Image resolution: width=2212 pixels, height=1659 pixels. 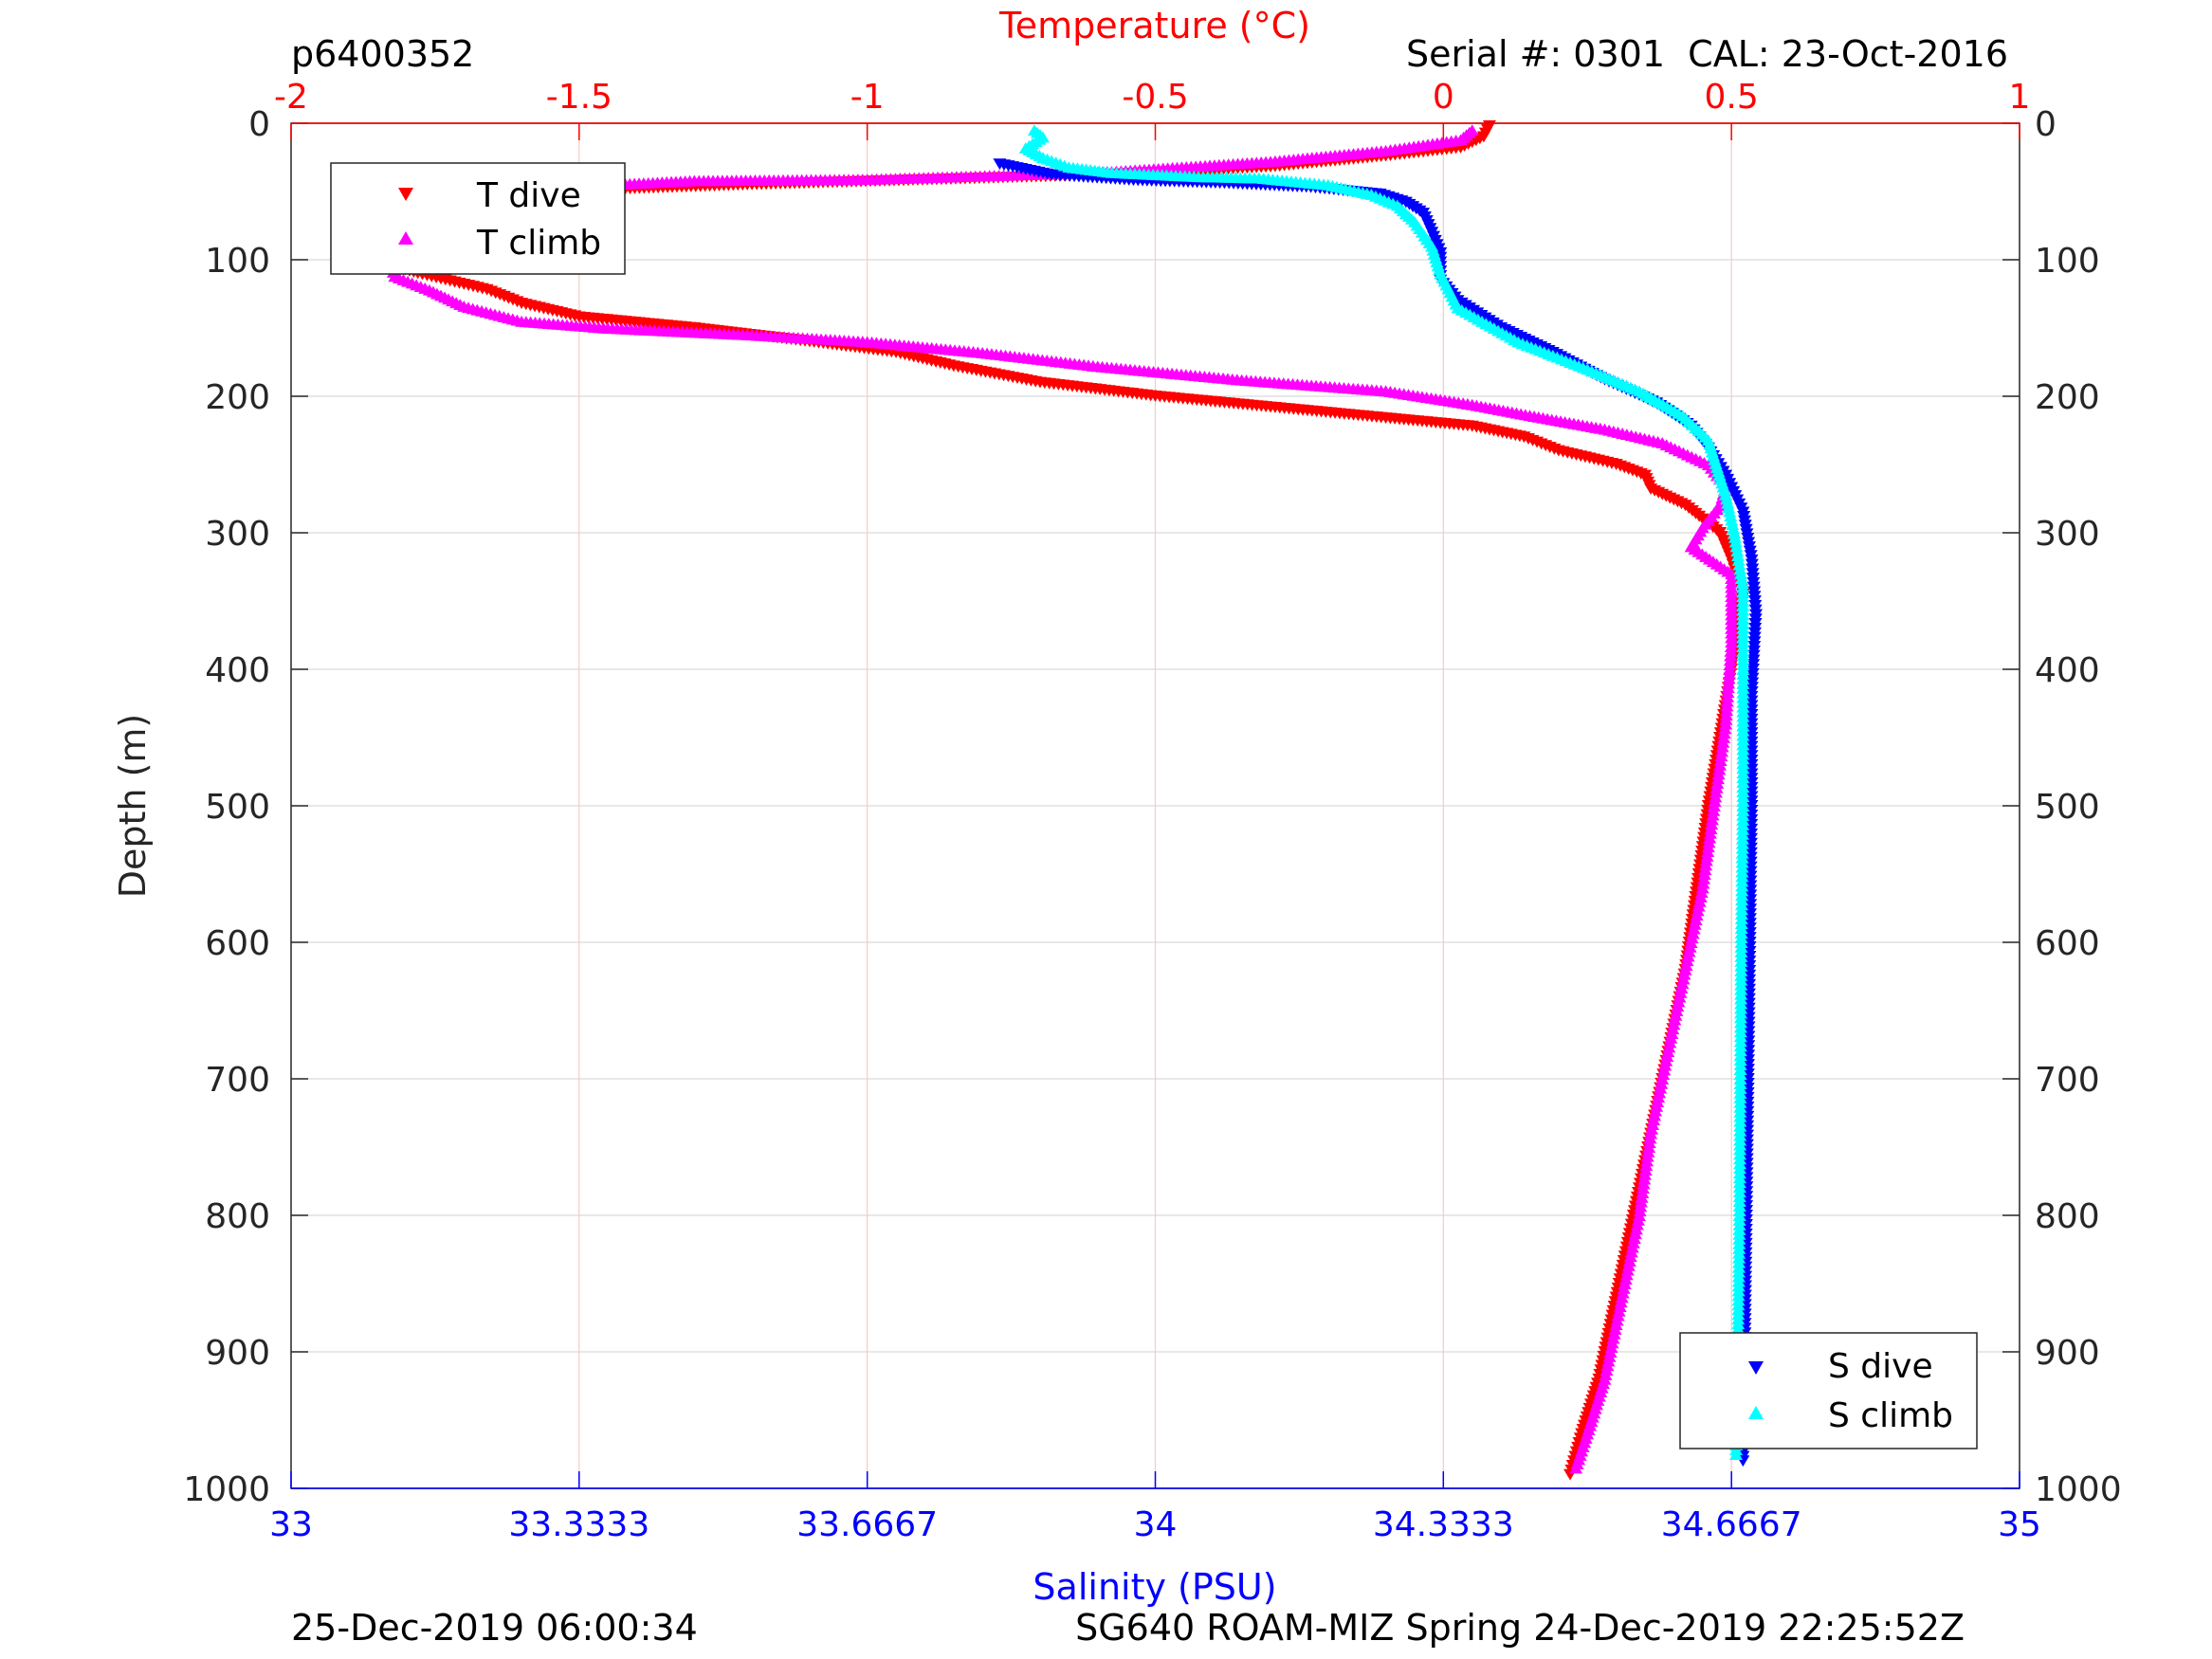 What do you see at coordinates (237, 807) in the screenshot?
I see `depth-tick-label-left: 500` at bounding box center [237, 807].